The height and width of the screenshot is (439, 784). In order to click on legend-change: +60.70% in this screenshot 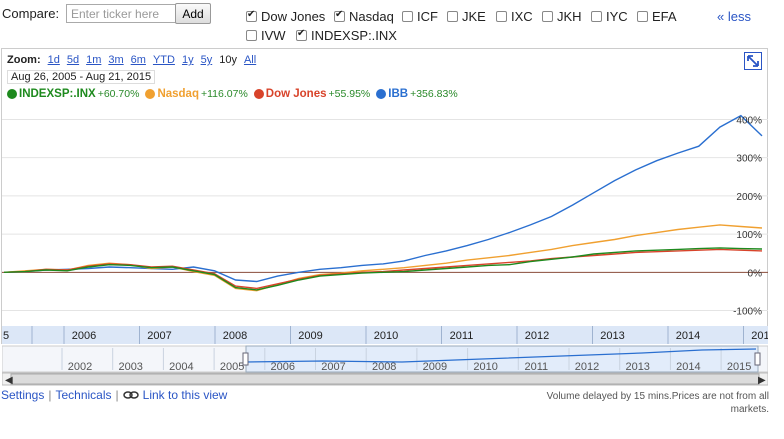, I will do `click(118, 94)`.